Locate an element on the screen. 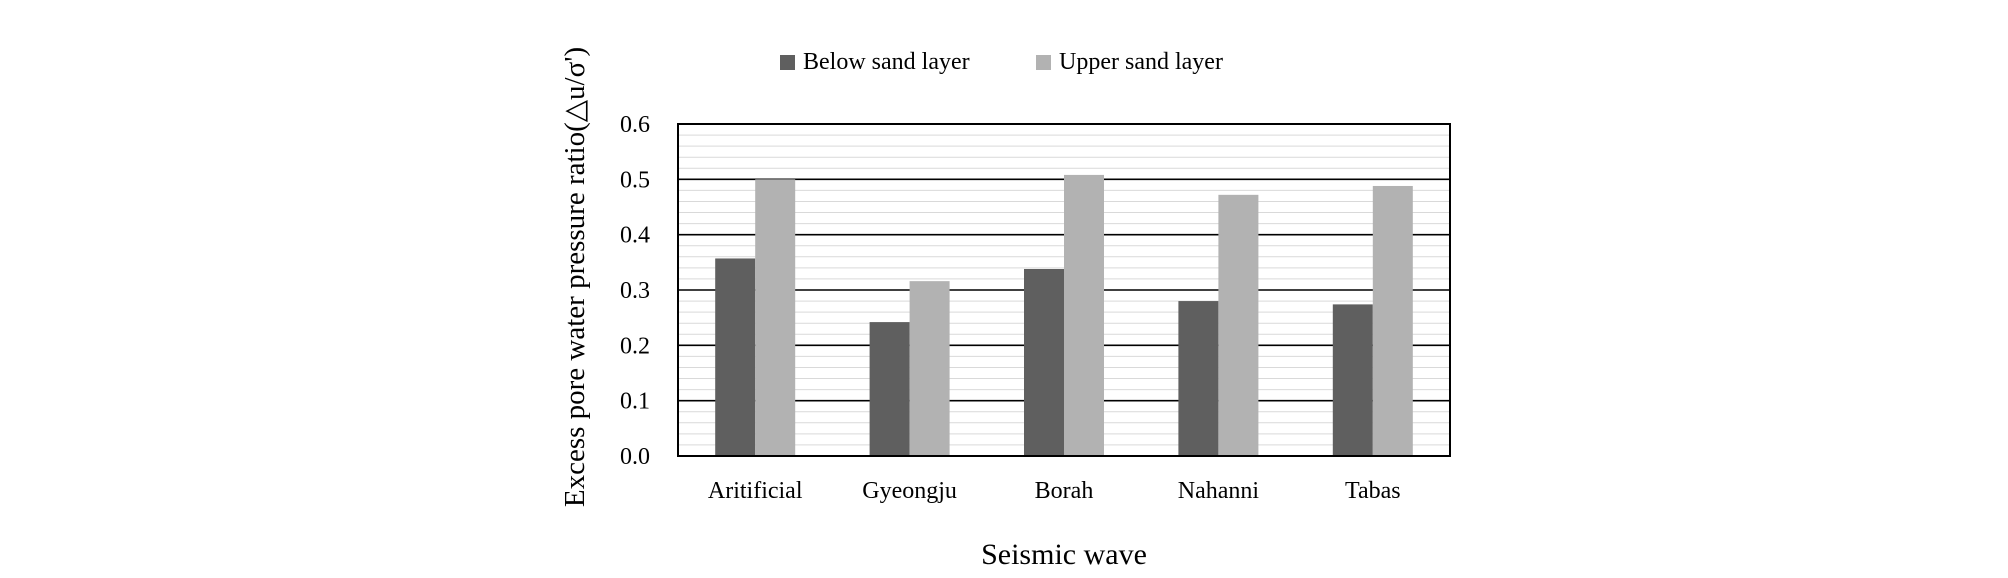 This screenshot has width=2008, height=578. y-tick-label: 0.5 is located at coordinates (635, 180).